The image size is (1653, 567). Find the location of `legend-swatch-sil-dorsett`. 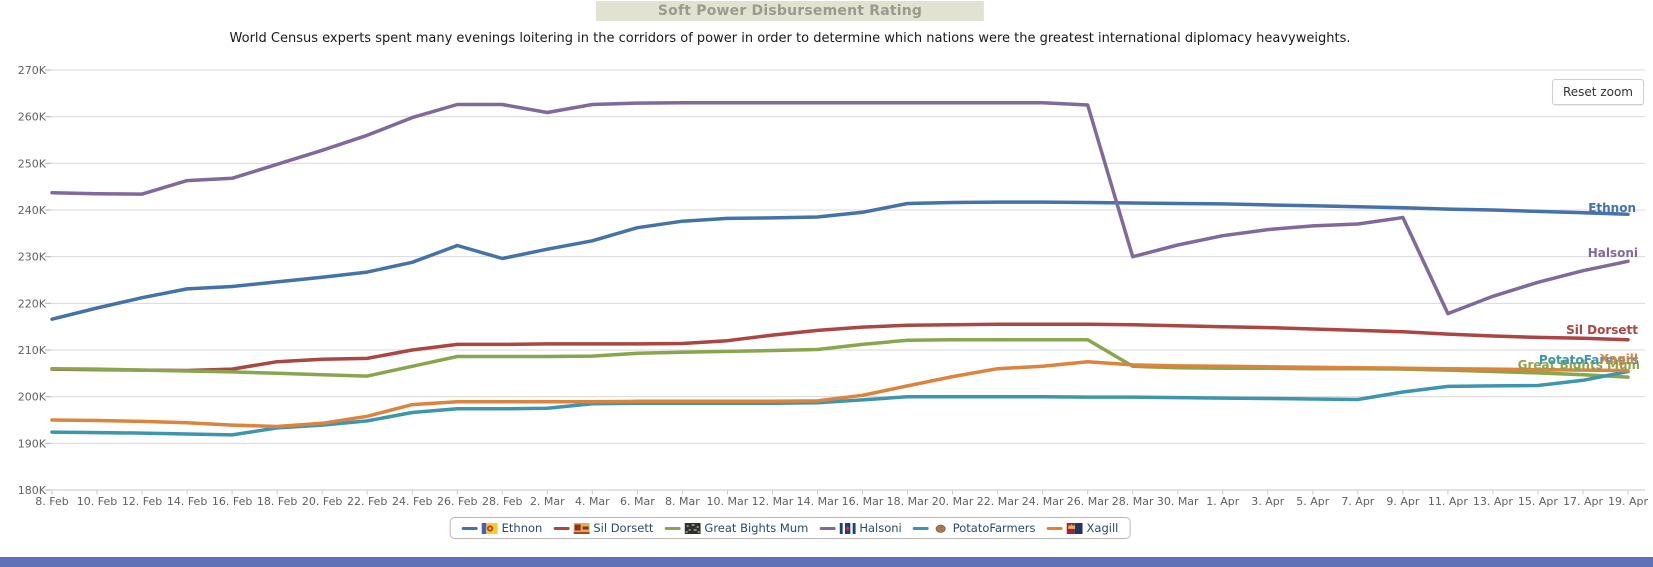

legend-swatch-sil-dorsett is located at coordinates (561, 528).